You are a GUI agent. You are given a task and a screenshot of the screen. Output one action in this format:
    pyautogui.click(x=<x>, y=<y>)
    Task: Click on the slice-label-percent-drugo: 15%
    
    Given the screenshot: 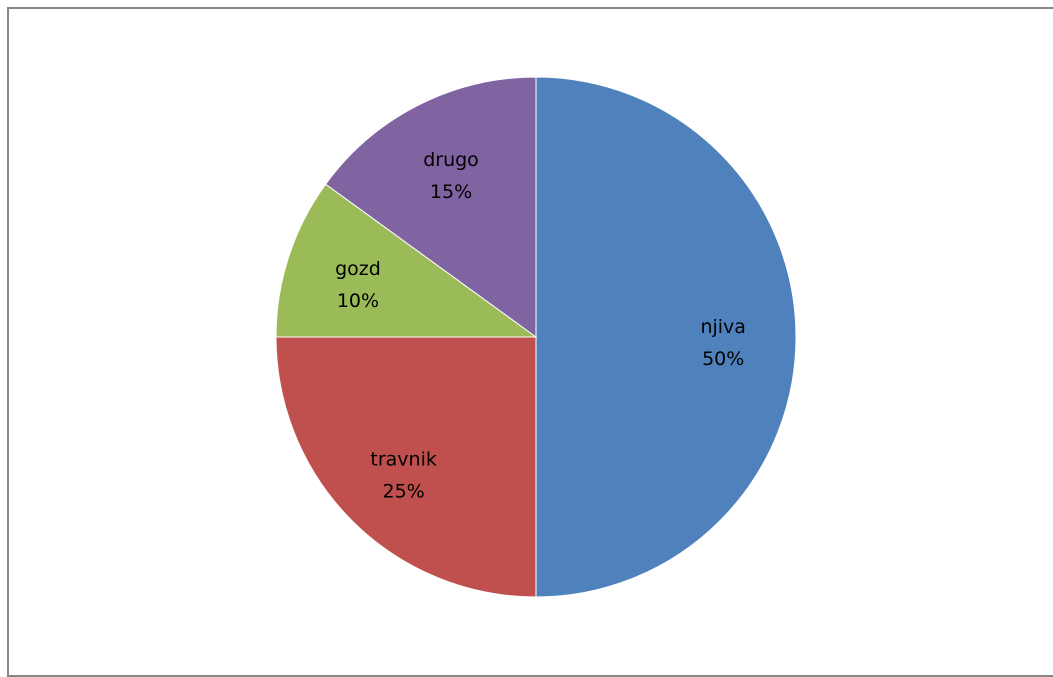 What is the action you would take?
    pyautogui.click(x=451, y=192)
    